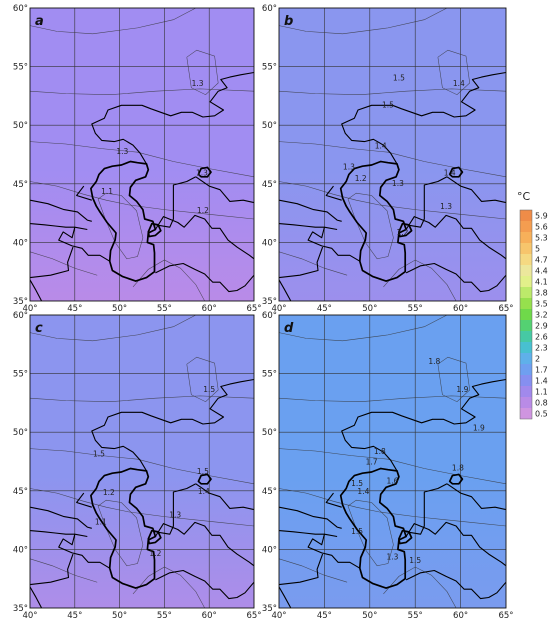 The width and height of the screenshot is (550, 625). Describe the element at coordinates (74, 309) in the screenshot. I see `lon-tick-label: 45°` at that location.